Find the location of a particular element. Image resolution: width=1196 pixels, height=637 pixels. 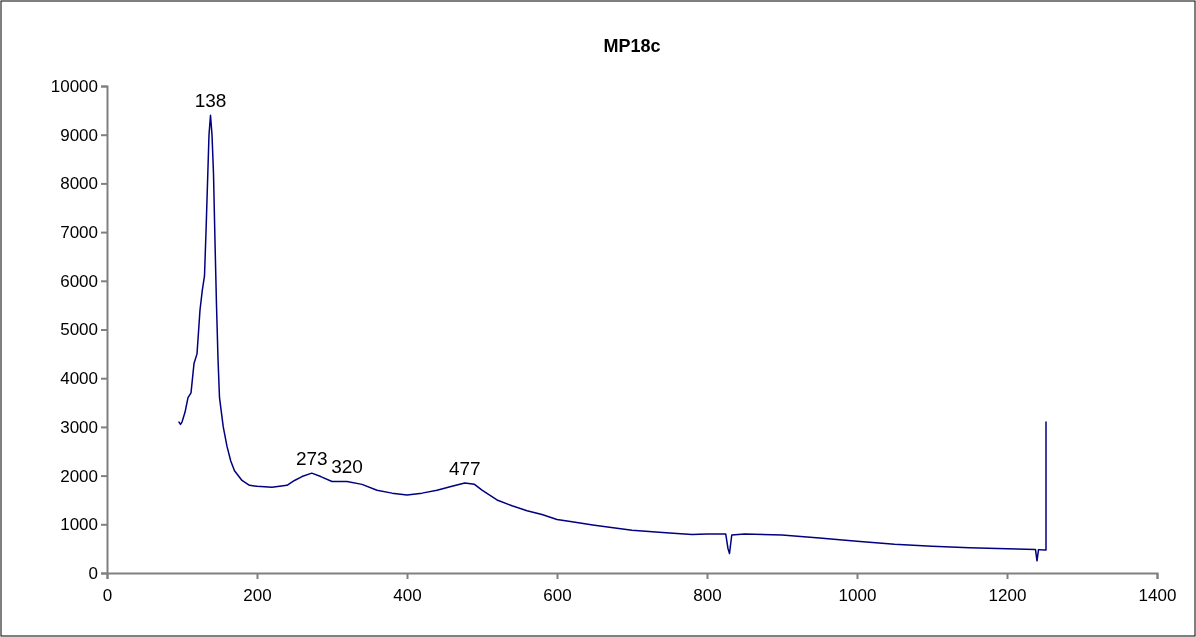

y-tick-label: 10000 is located at coordinates (74, 86).